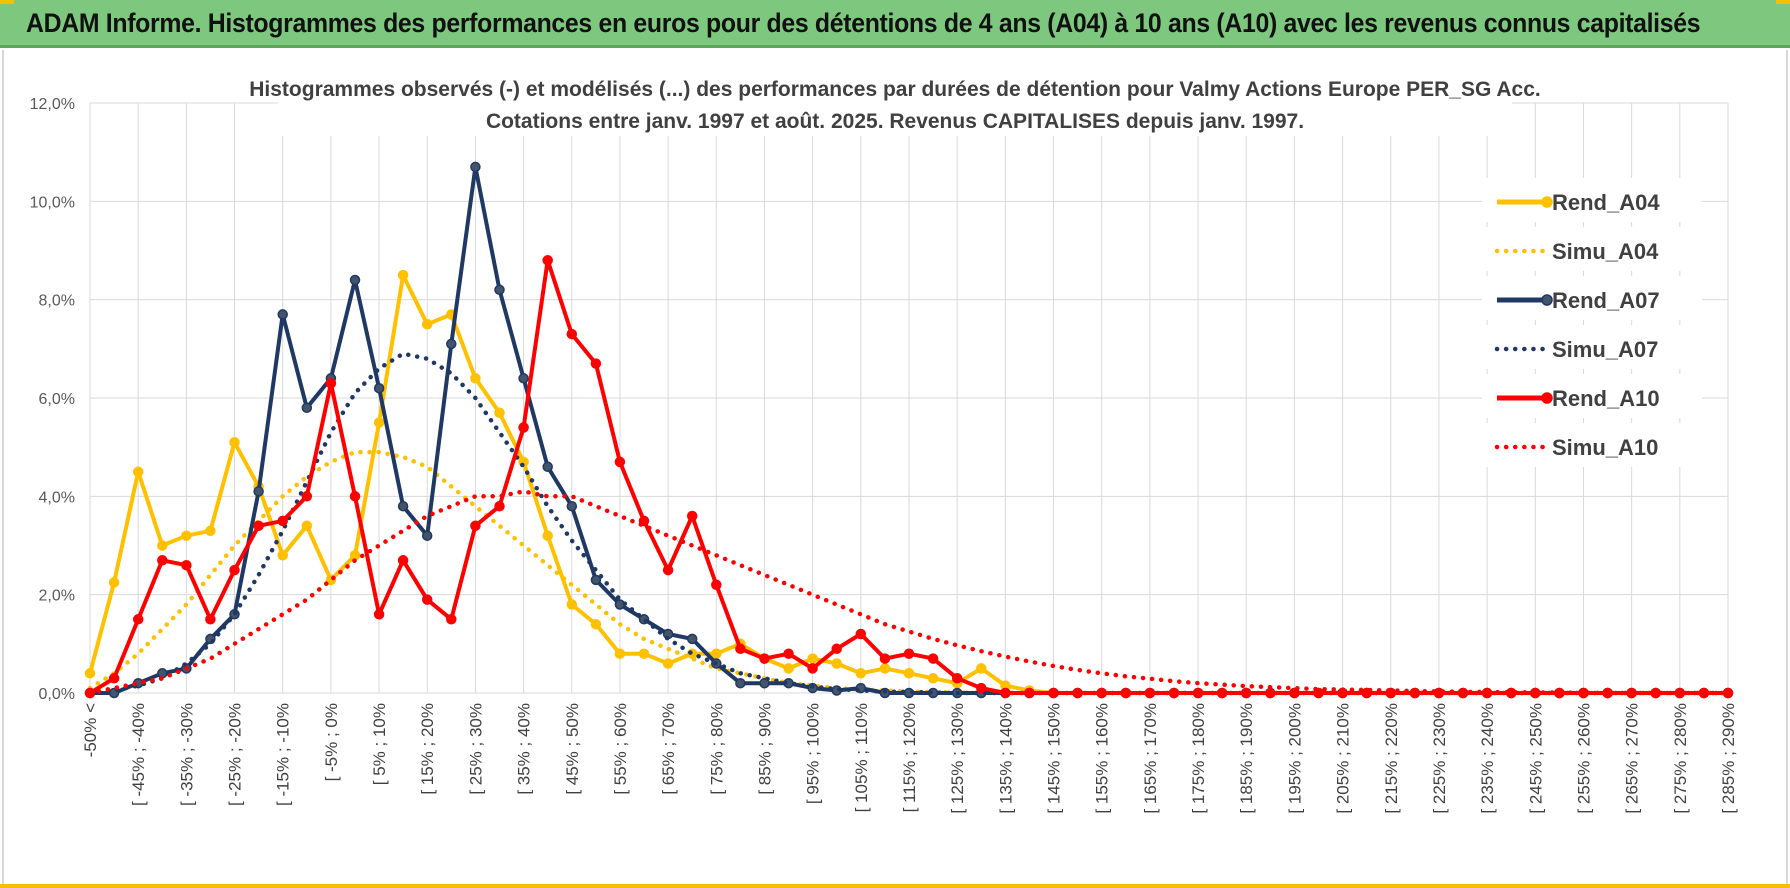  I want to click on legend-label: Simu_A10, so click(1605, 447).